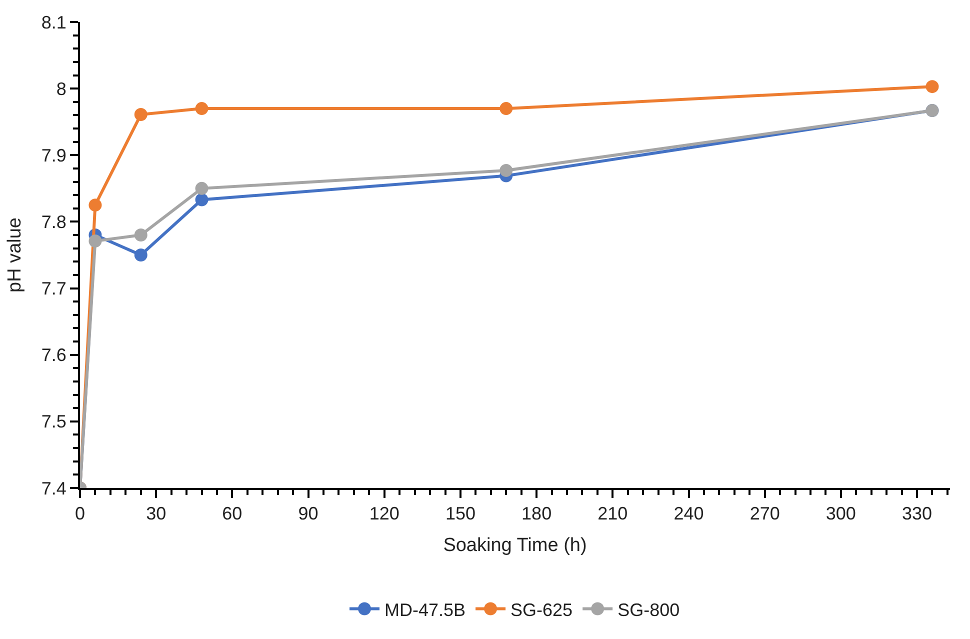 The width and height of the screenshot is (970, 639). What do you see at coordinates (841, 514) in the screenshot?
I see `x-tick-label: 300` at bounding box center [841, 514].